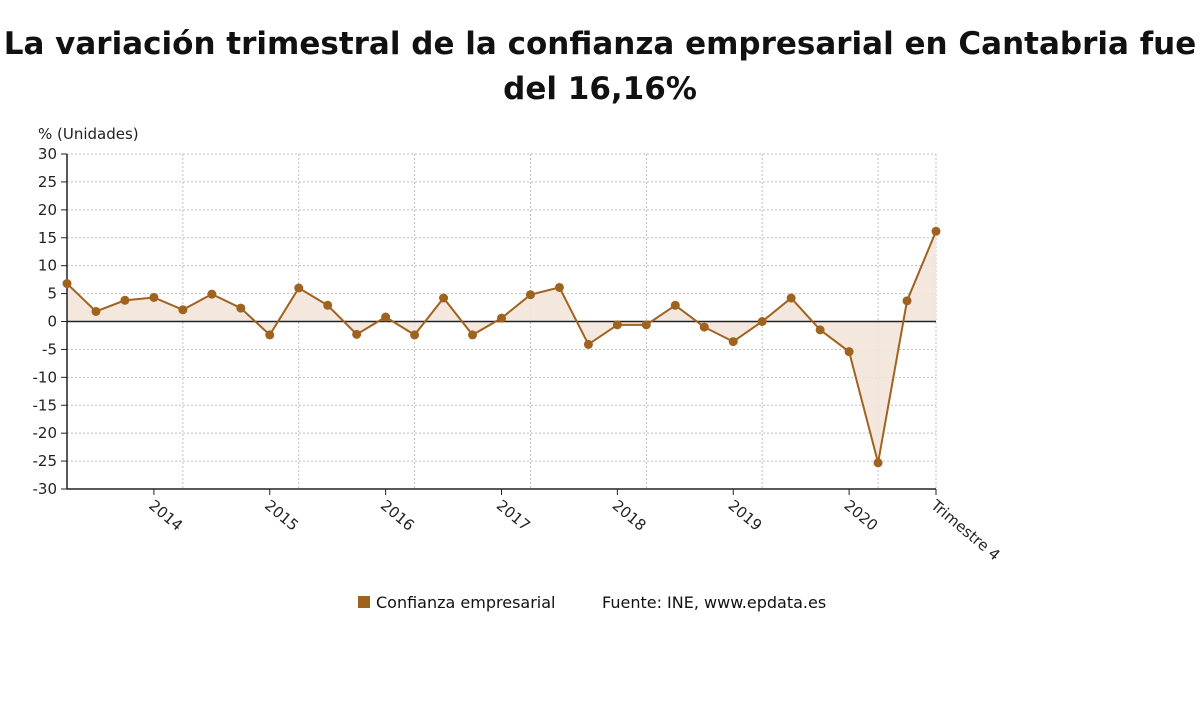 Image resolution: width=1200 pixels, height=705 pixels. What do you see at coordinates (165, 515) in the screenshot?
I see `x-tick-label: 2014` at bounding box center [165, 515].